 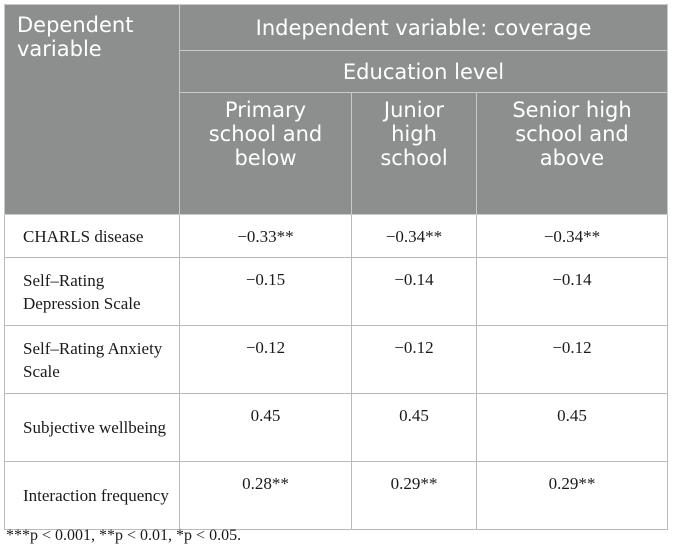 I want to click on dependent-variable-header: Dependent variable, so click(x=92, y=109).